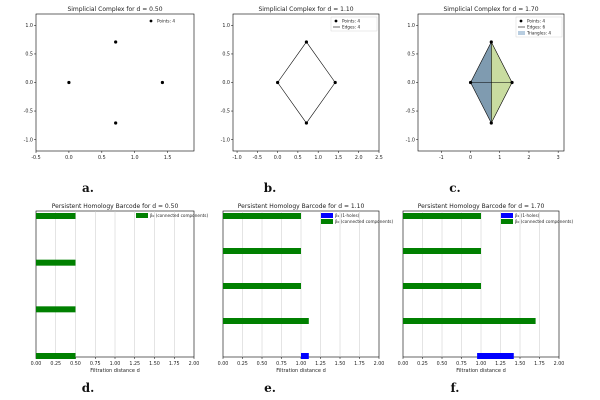 Image resolution: width=600 pixels, height=400 pixels. What do you see at coordinates (305, 9) in the screenshot?
I see `panel-title: Simplicial Complex for d = 1.10` at bounding box center [305, 9].